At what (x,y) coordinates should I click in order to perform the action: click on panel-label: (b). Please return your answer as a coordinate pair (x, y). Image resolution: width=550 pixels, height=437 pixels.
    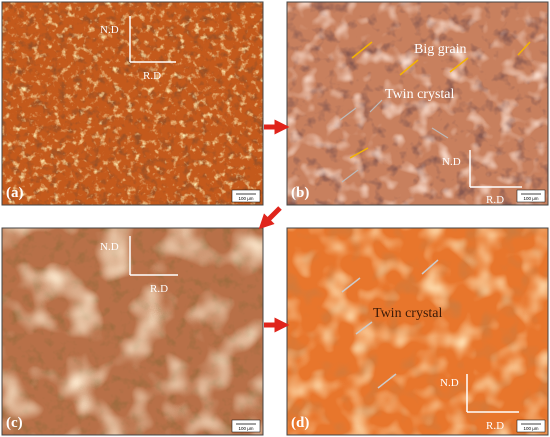
    Looking at the image, I should click on (300, 193).